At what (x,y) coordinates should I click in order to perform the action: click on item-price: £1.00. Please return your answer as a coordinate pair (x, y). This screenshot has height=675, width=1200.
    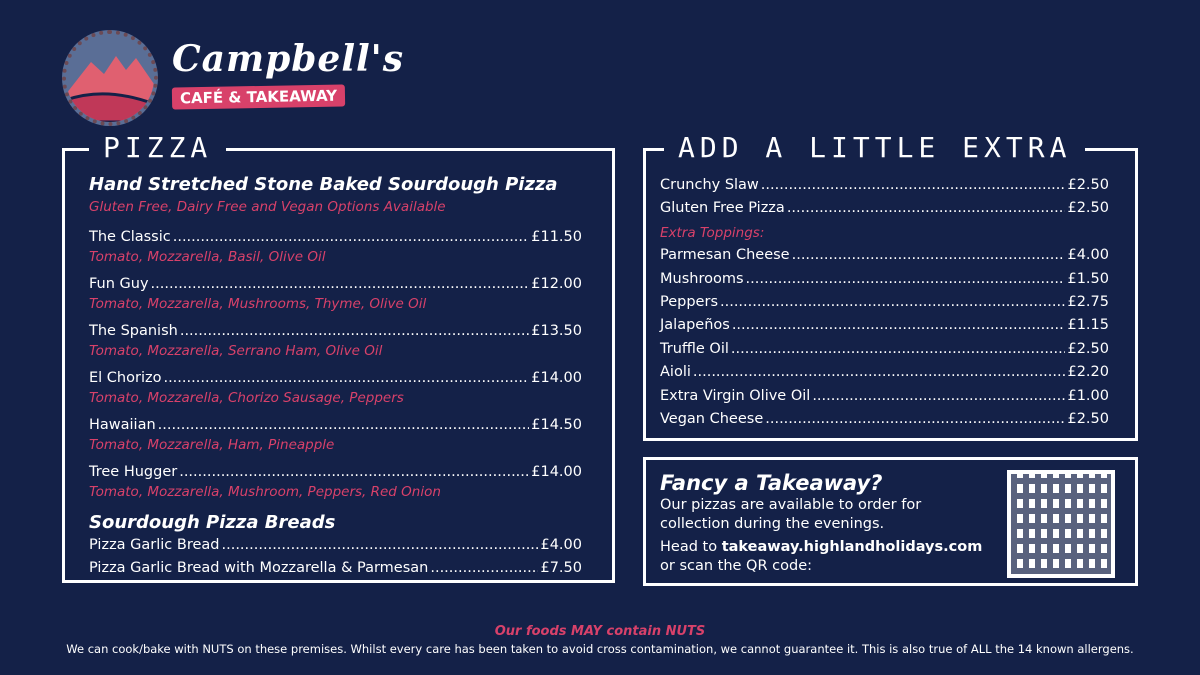
    Looking at the image, I should click on (1088, 395).